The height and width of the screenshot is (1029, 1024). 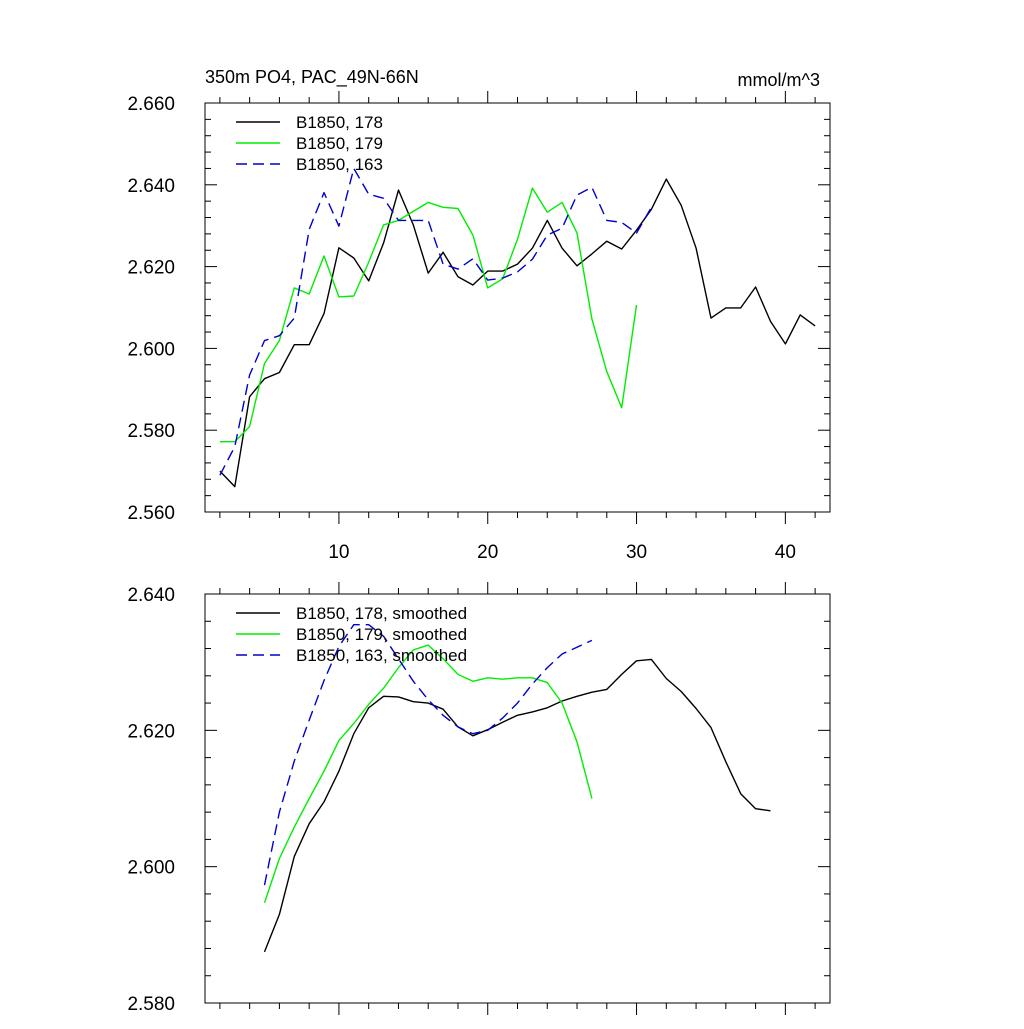 I want to click on top-ytick-label: 2.560, so click(x=151, y=513).